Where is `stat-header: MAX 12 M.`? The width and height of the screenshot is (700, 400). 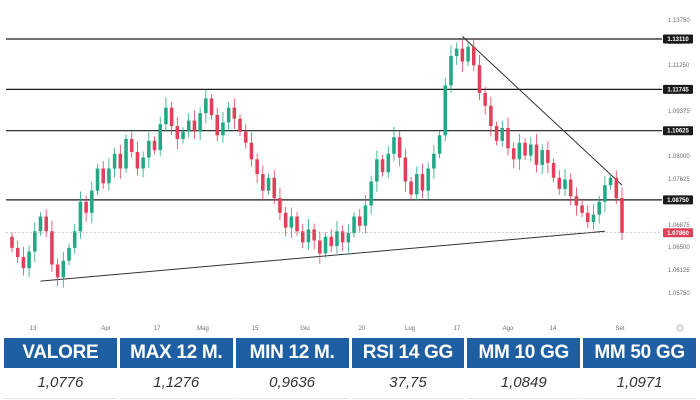 stat-header: MAX 12 M. is located at coordinates (176, 353).